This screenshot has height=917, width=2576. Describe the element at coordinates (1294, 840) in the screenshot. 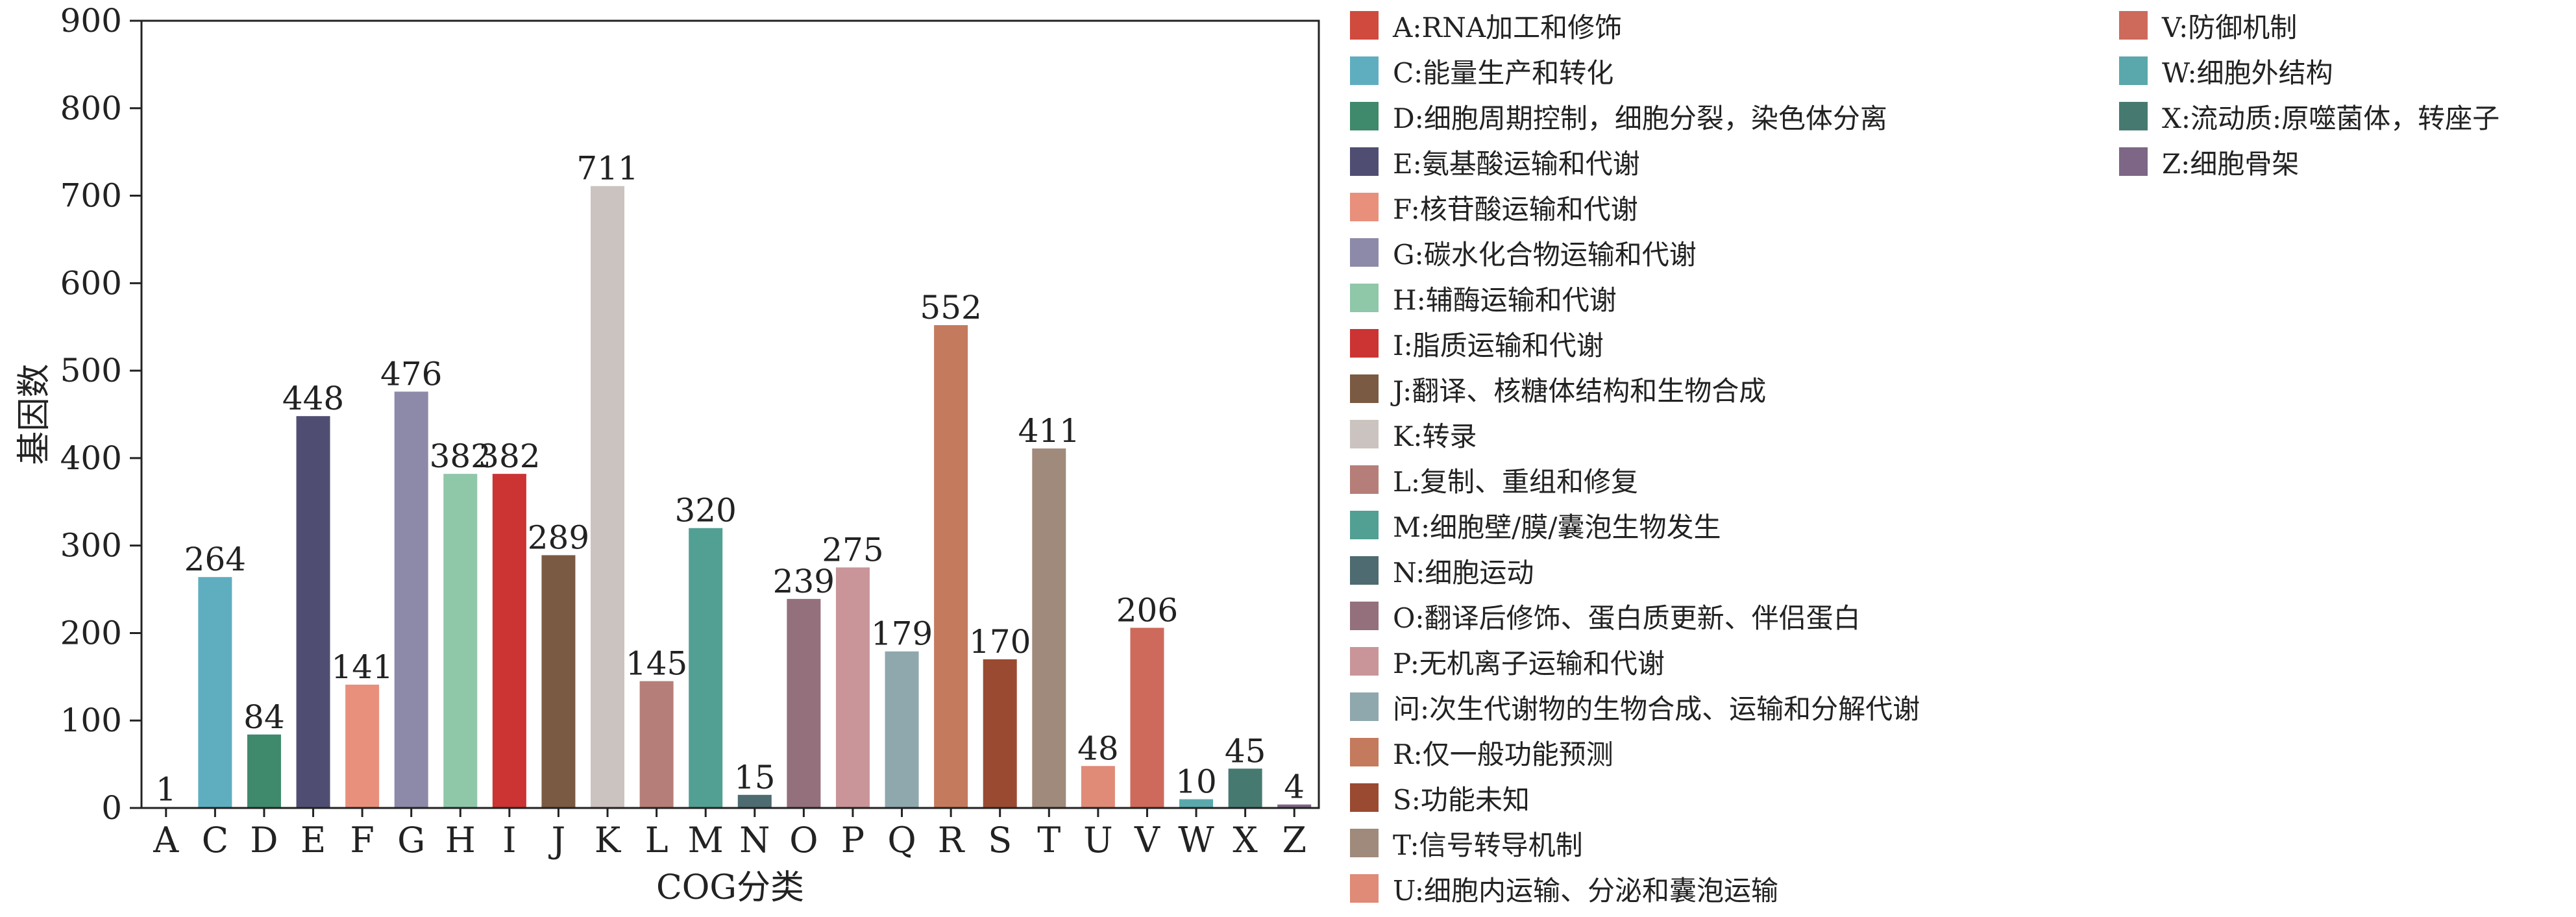

I see `x-tick-label: Z` at that location.